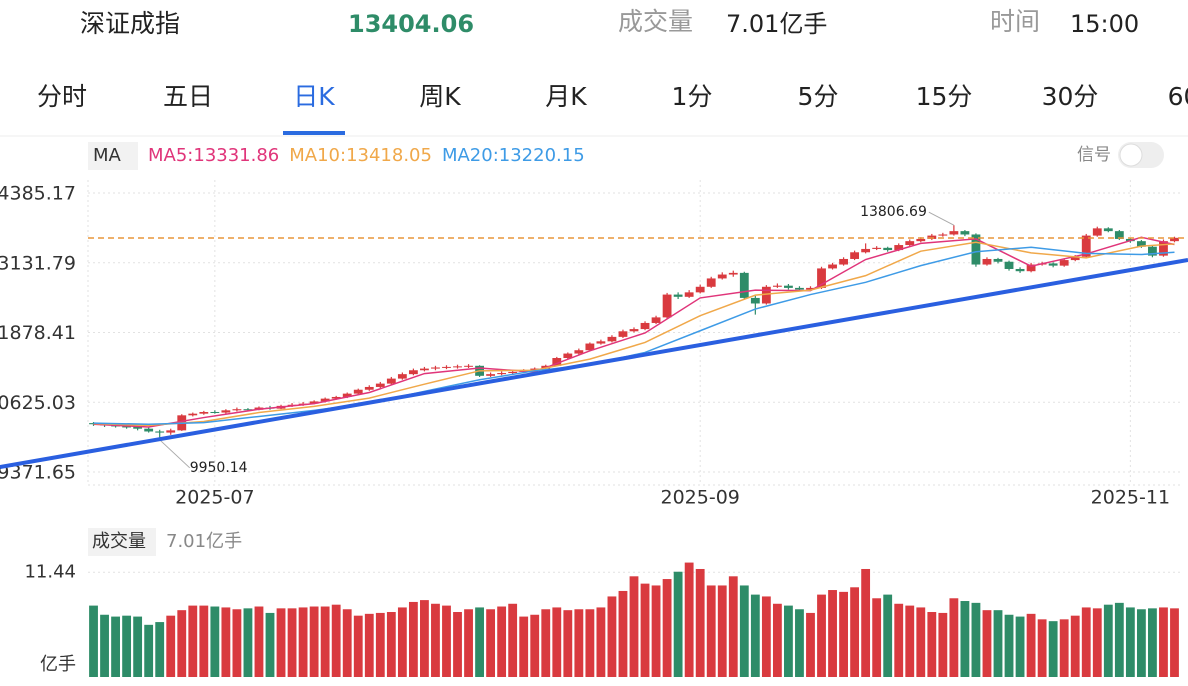 This screenshot has height=686, width=1188. What do you see at coordinates (699, 498) in the screenshot?
I see `x-tick-label: 2025-09` at bounding box center [699, 498].